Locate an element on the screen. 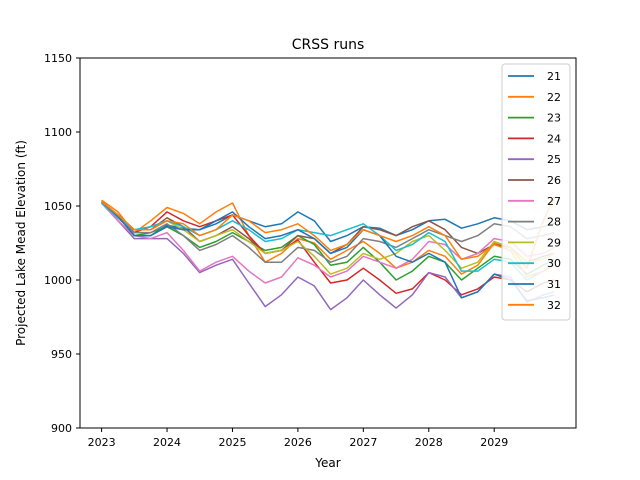 The height and width of the screenshot is (480, 640). legend-frame is located at coordinates (536, 192).